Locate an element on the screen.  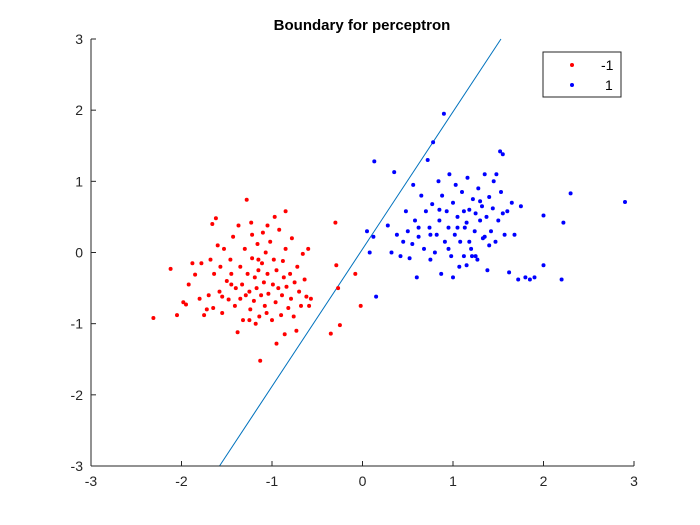
series-negative is located at coordinates (257, 280).